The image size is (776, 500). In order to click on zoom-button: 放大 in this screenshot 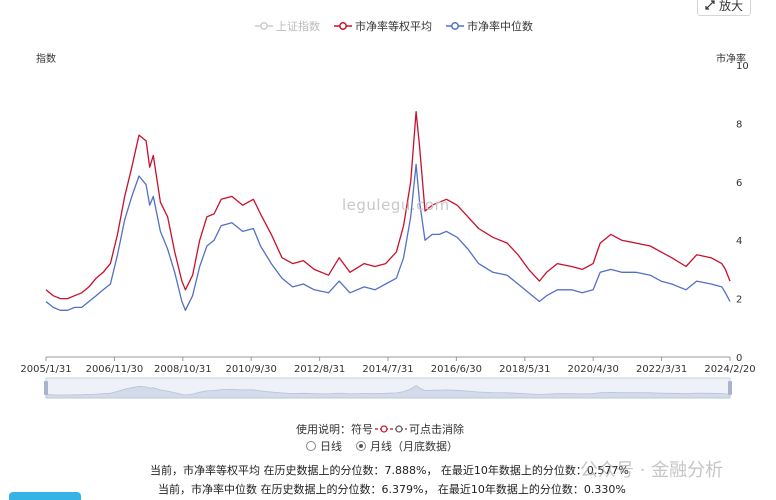, I will do `click(724, 8)`.